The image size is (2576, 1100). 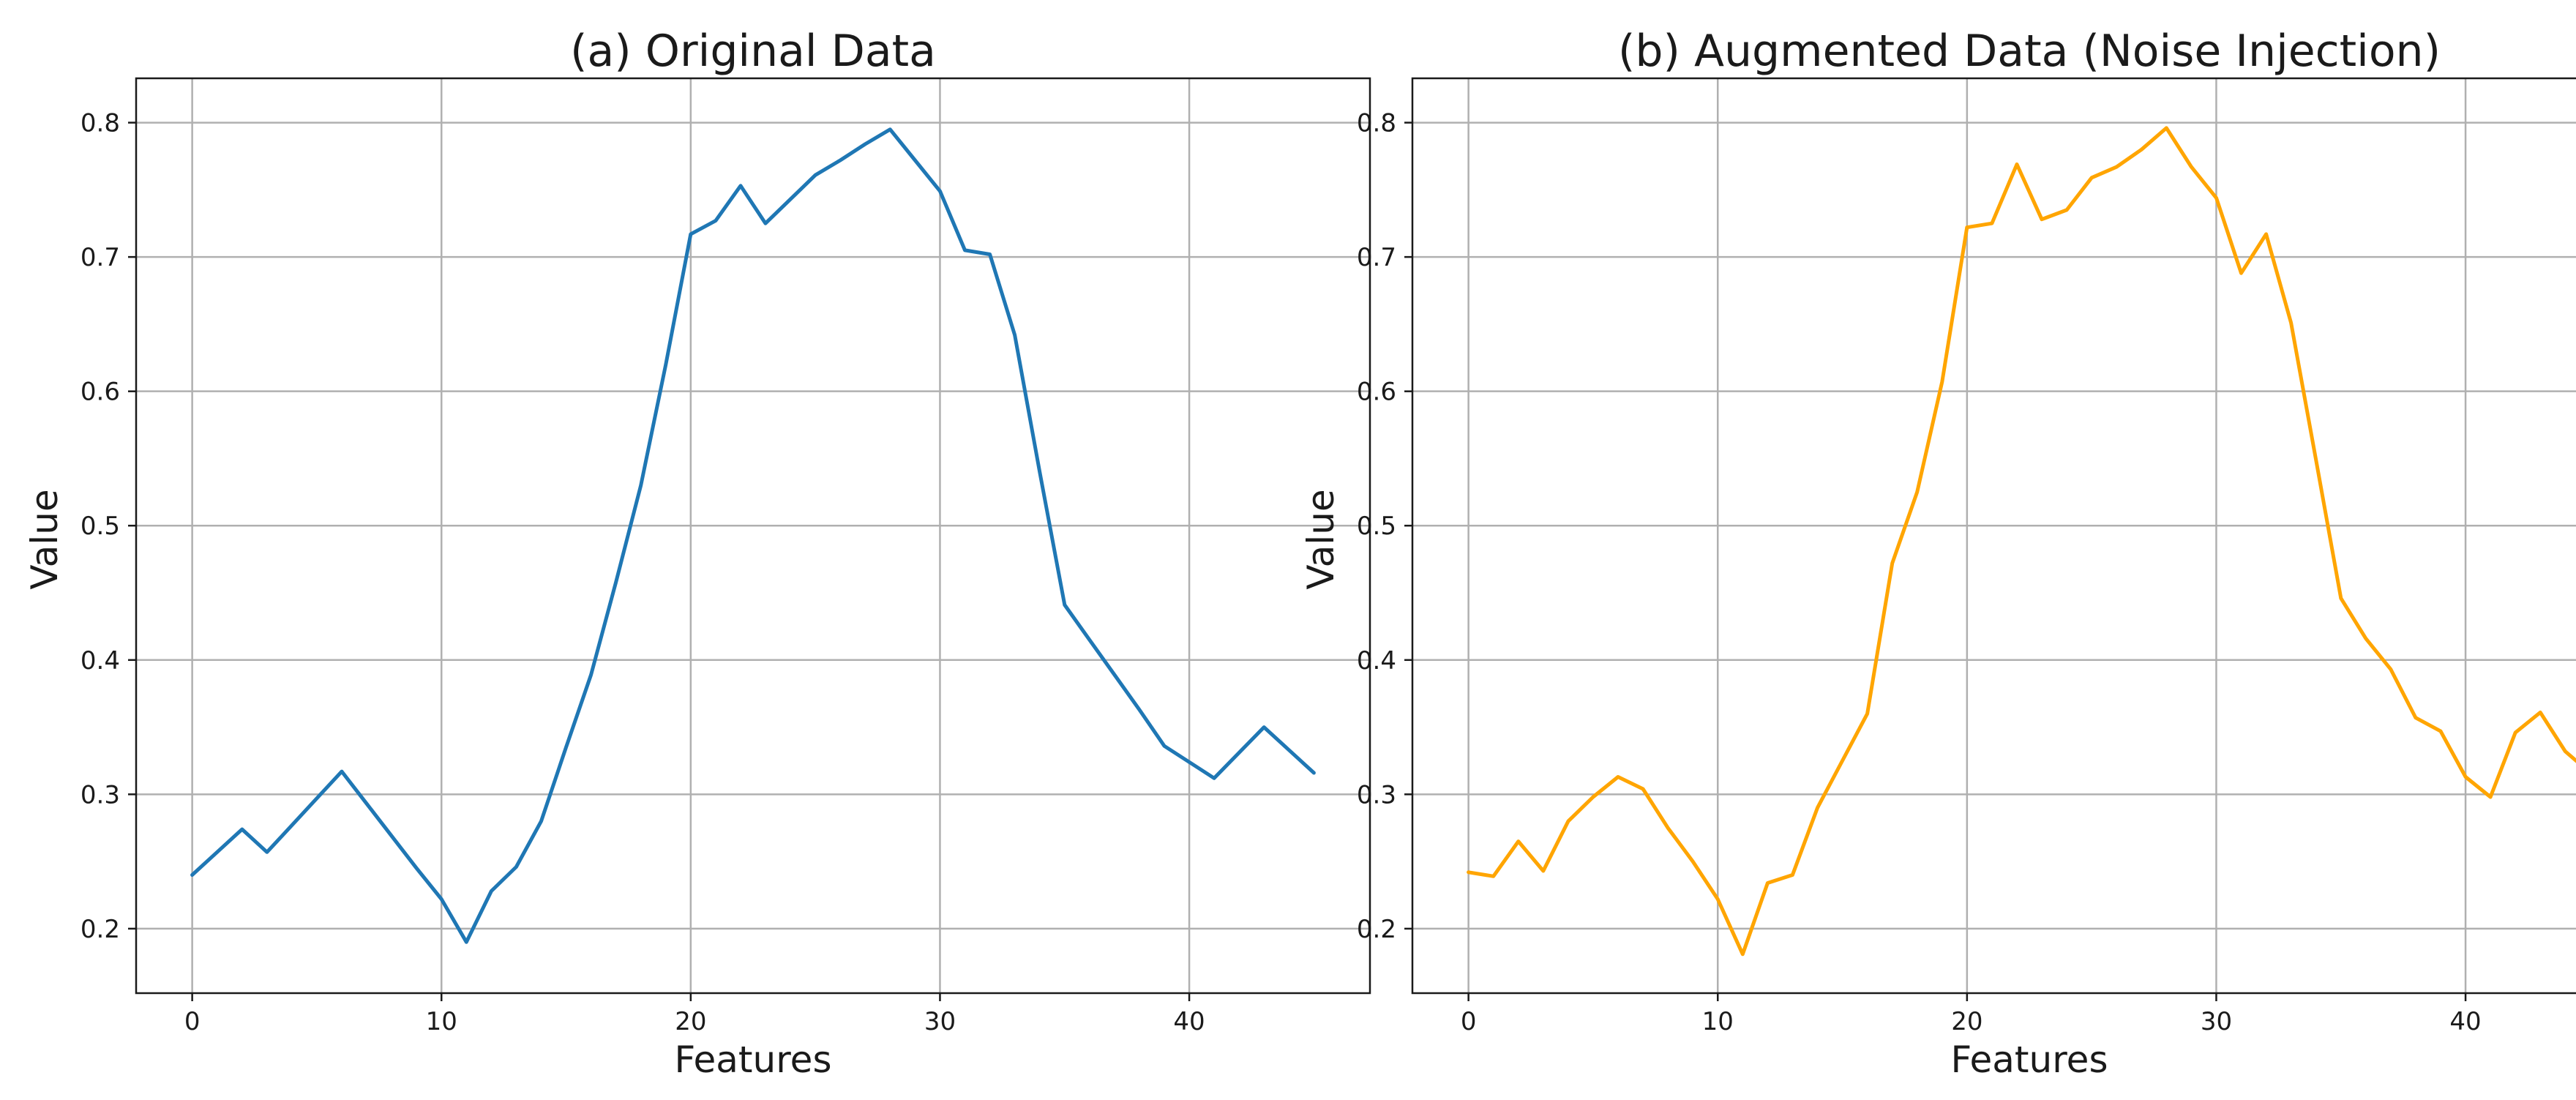 What do you see at coordinates (2029, 52) in the screenshot?
I see `panel-title: (b) Augmented Data (Noise Injection)` at bounding box center [2029, 52].